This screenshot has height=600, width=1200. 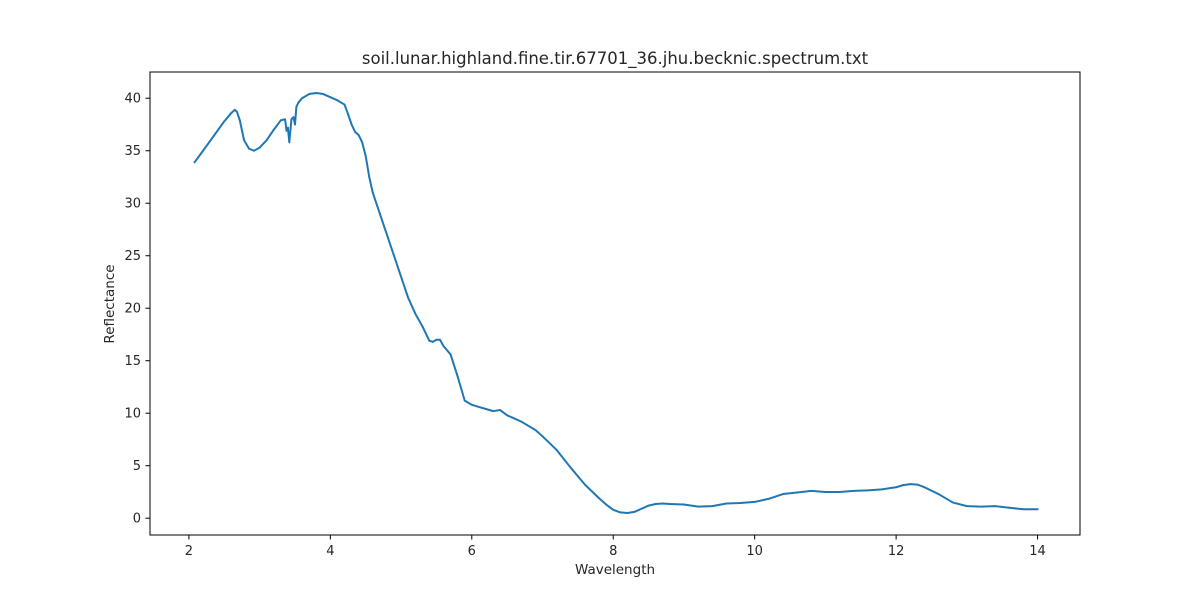 I want to click on x-axis: 2 4 6 8 10 12 14, so click(x=615, y=547).